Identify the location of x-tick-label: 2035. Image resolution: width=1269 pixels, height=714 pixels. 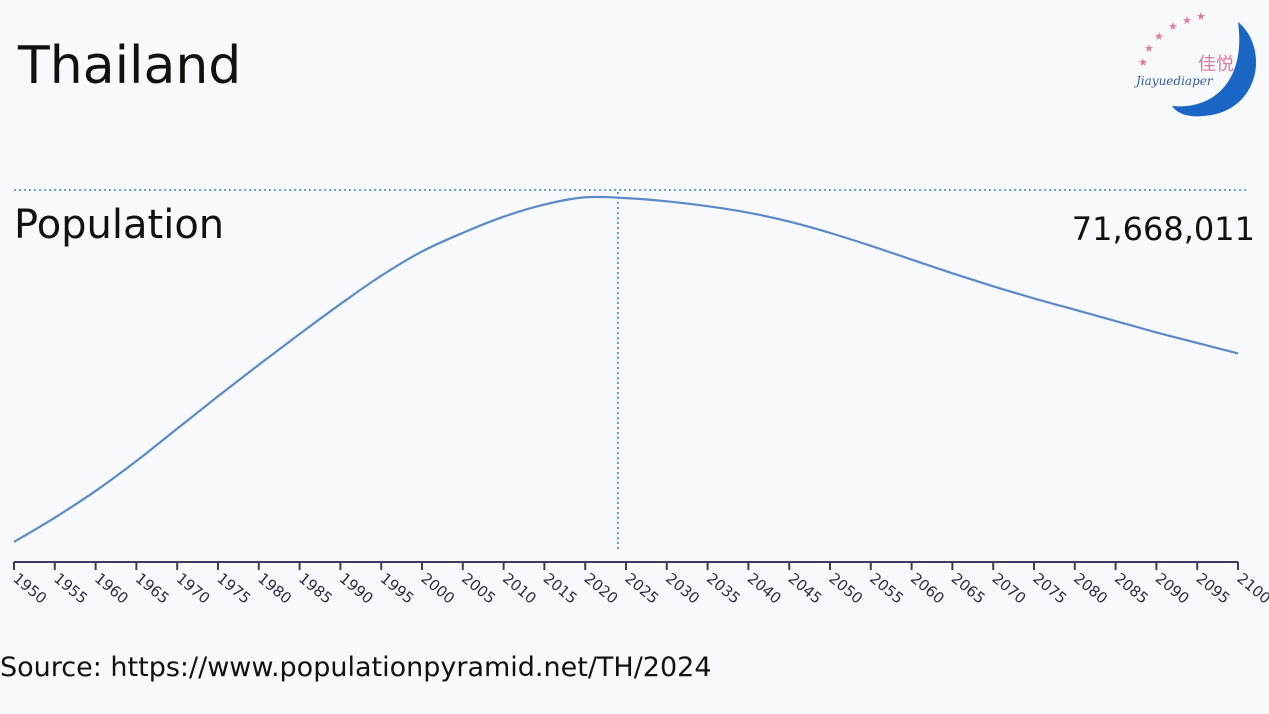
(723, 588).